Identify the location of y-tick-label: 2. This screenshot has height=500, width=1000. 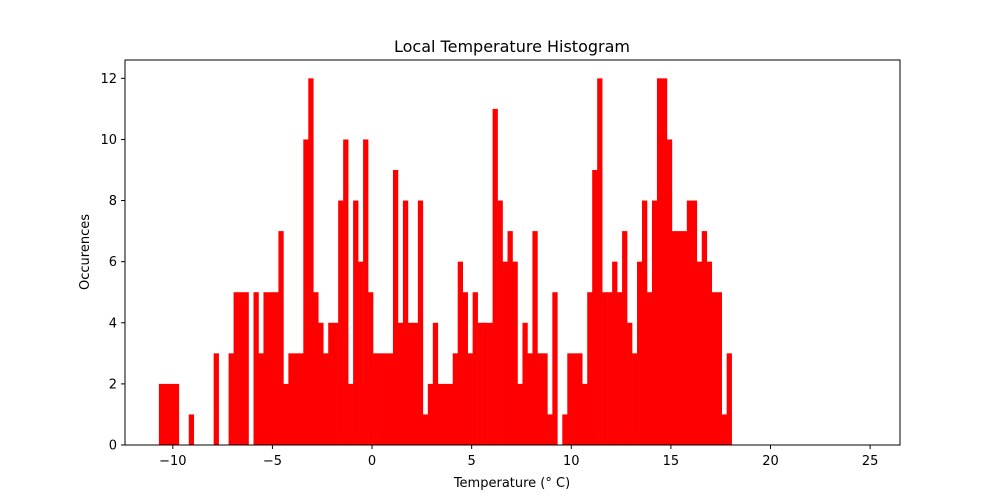
(113, 384).